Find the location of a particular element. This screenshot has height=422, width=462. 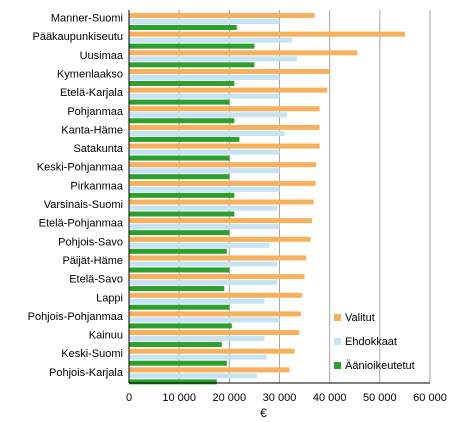

bar--nioikeutetut-10 is located at coordinates (182, 214).